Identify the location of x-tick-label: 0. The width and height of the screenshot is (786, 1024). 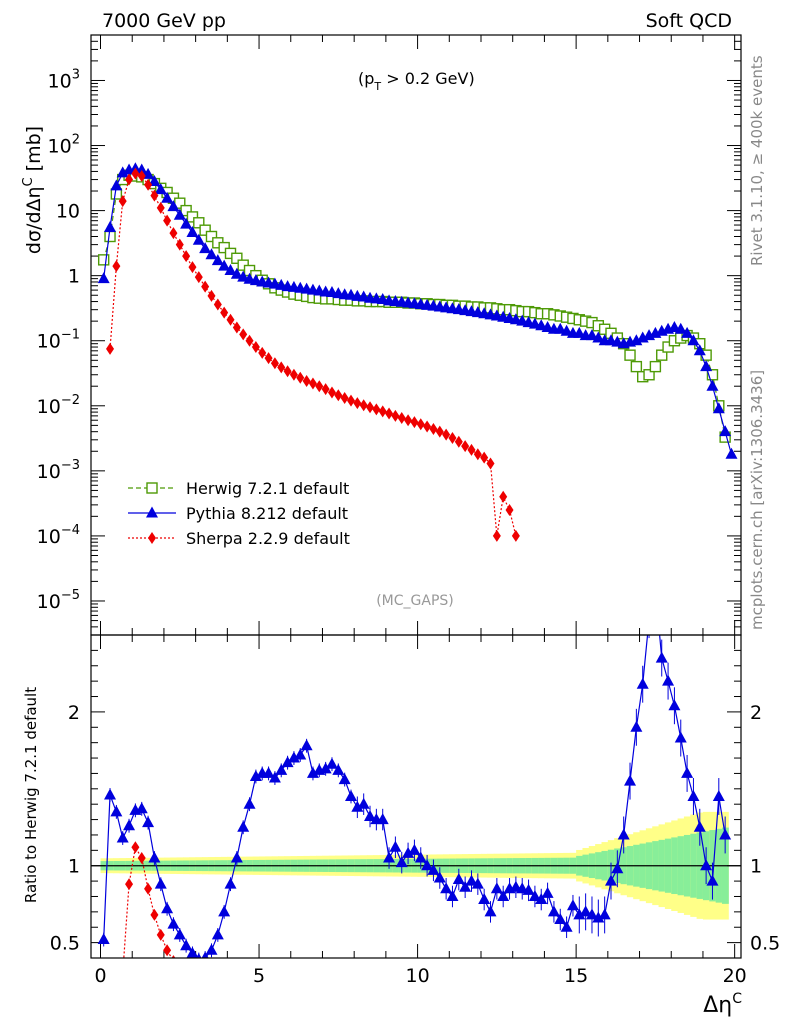
(100, 976).